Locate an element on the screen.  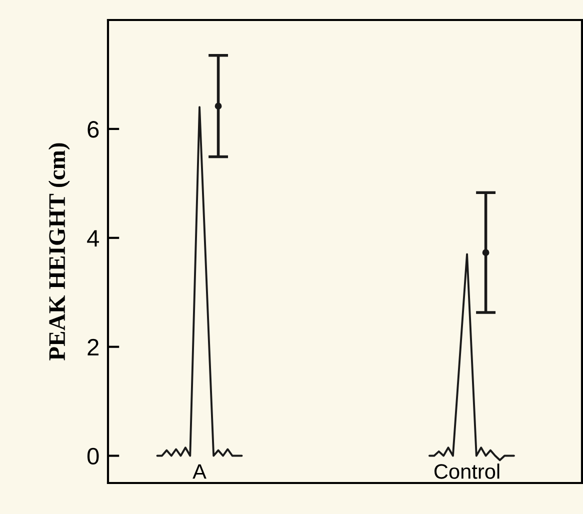
y-tick-label: 6 is located at coordinates (93, 129).